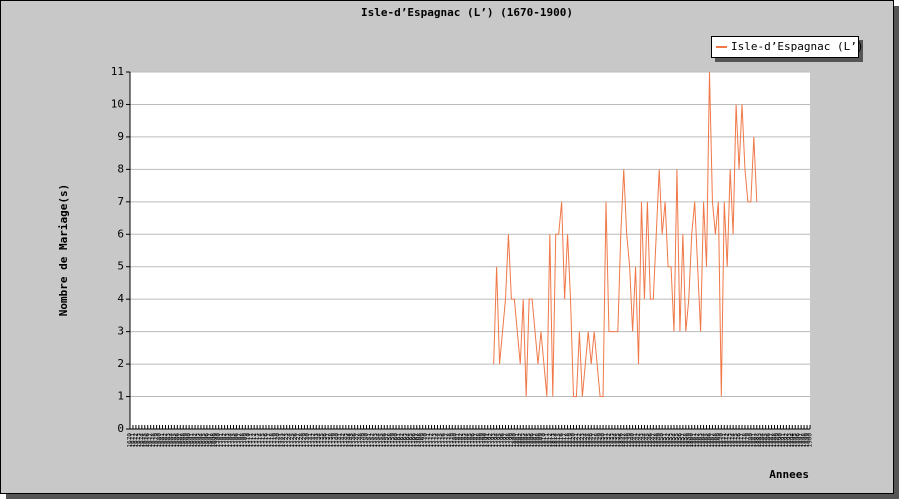  Describe the element at coordinates (239, 440) in the screenshot. I see `x-tick-label: 1707` at that location.